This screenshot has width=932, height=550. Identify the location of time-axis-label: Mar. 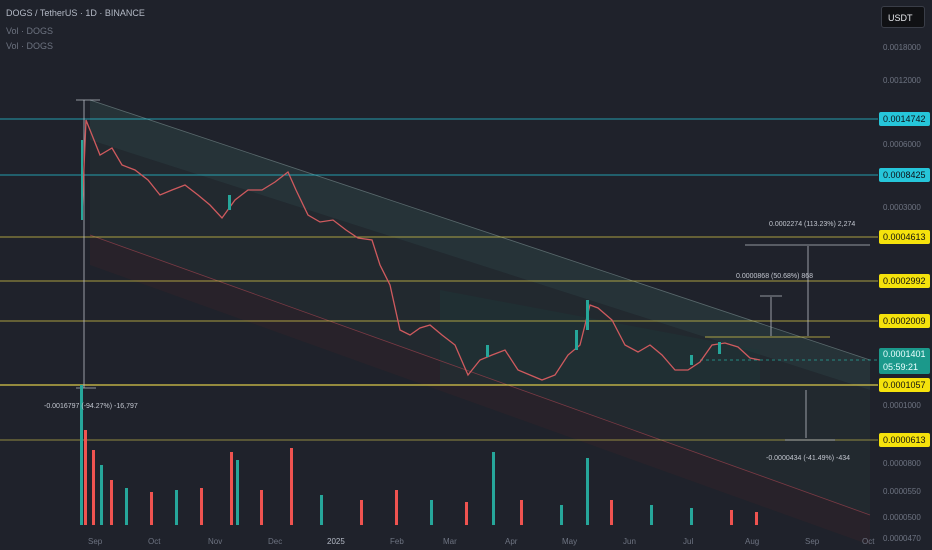
(450, 541).